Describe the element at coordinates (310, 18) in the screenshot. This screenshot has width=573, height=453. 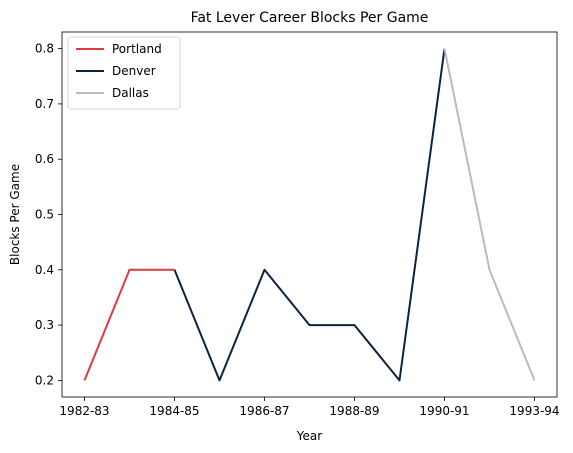
I see `chart-title: Fat Lever Career Blocks Per Game` at that location.